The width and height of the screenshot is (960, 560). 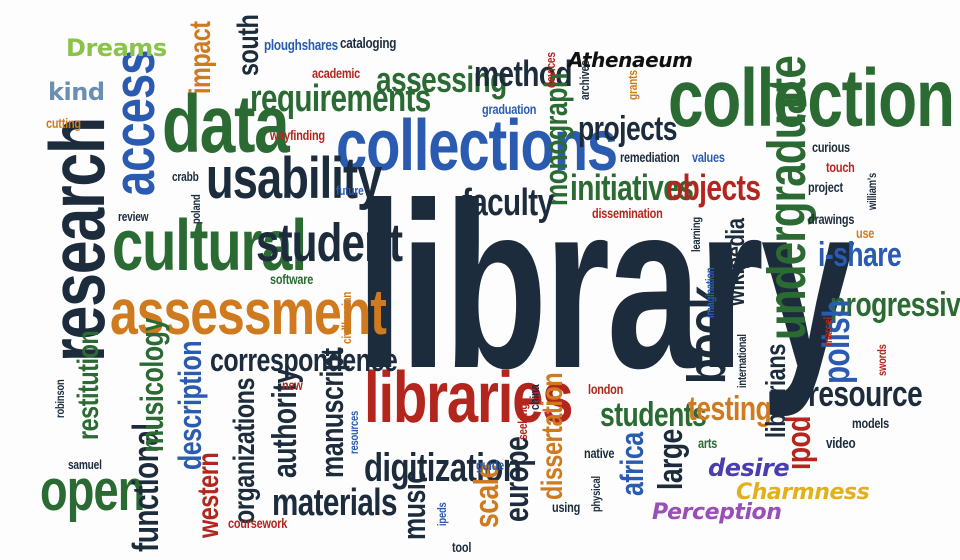 I want to click on word-ploughshares: ploughshares, so click(x=301, y=45).